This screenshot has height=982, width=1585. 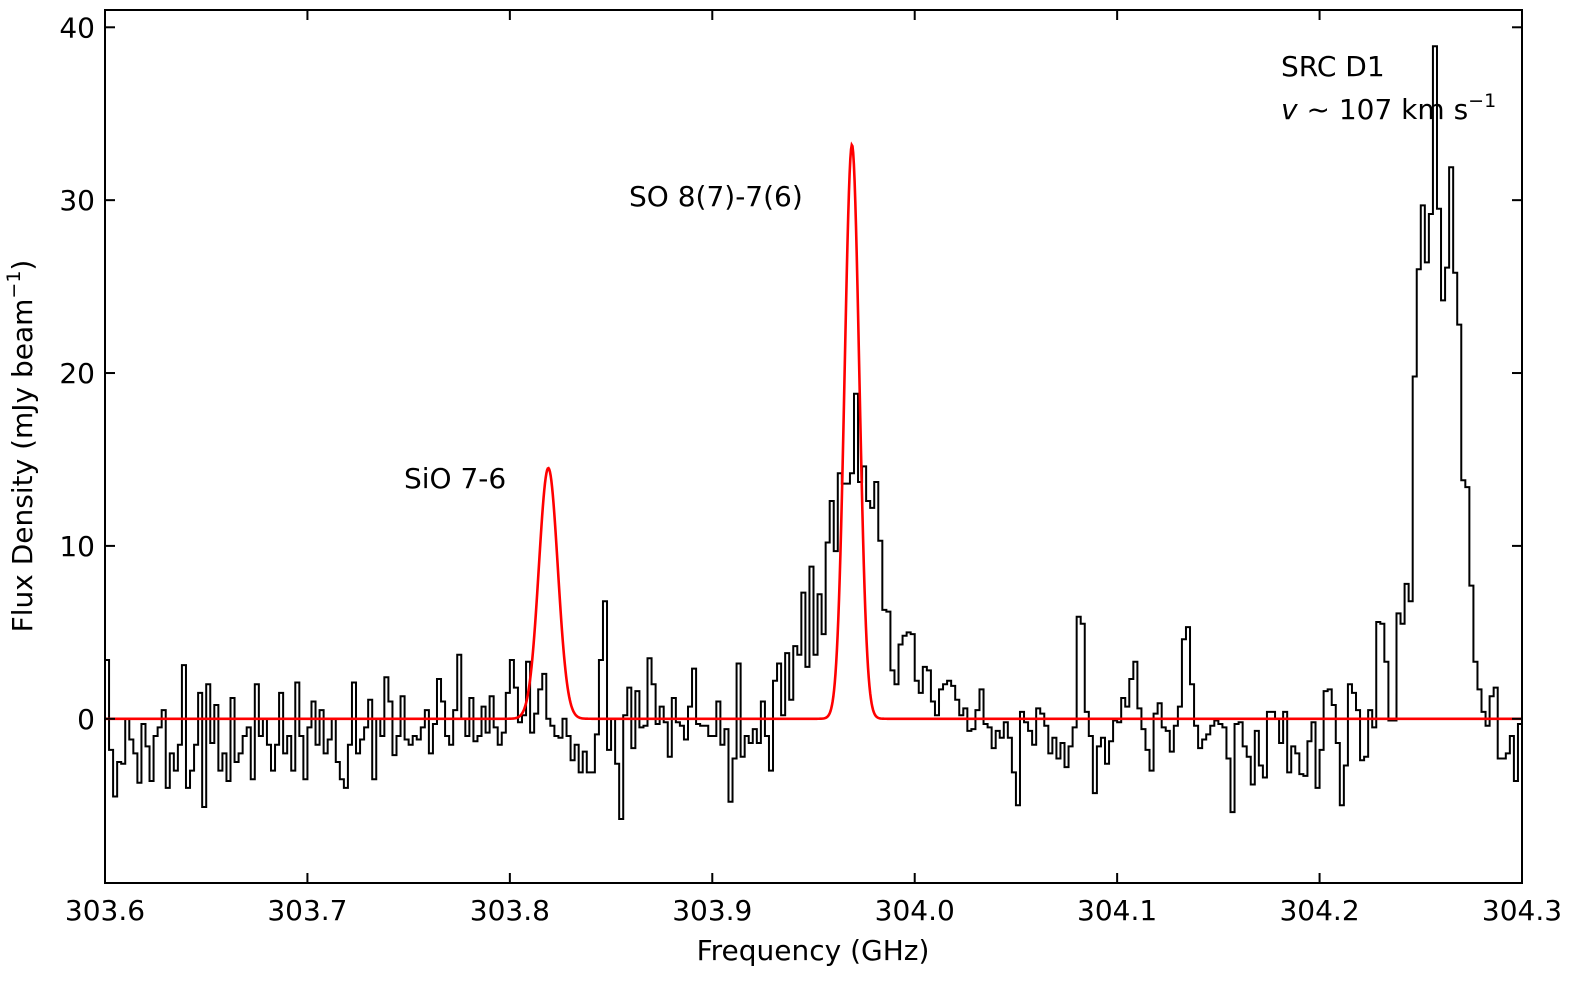 I want to click on x-tick-label: 304.1, so click(x=1117, y=910).